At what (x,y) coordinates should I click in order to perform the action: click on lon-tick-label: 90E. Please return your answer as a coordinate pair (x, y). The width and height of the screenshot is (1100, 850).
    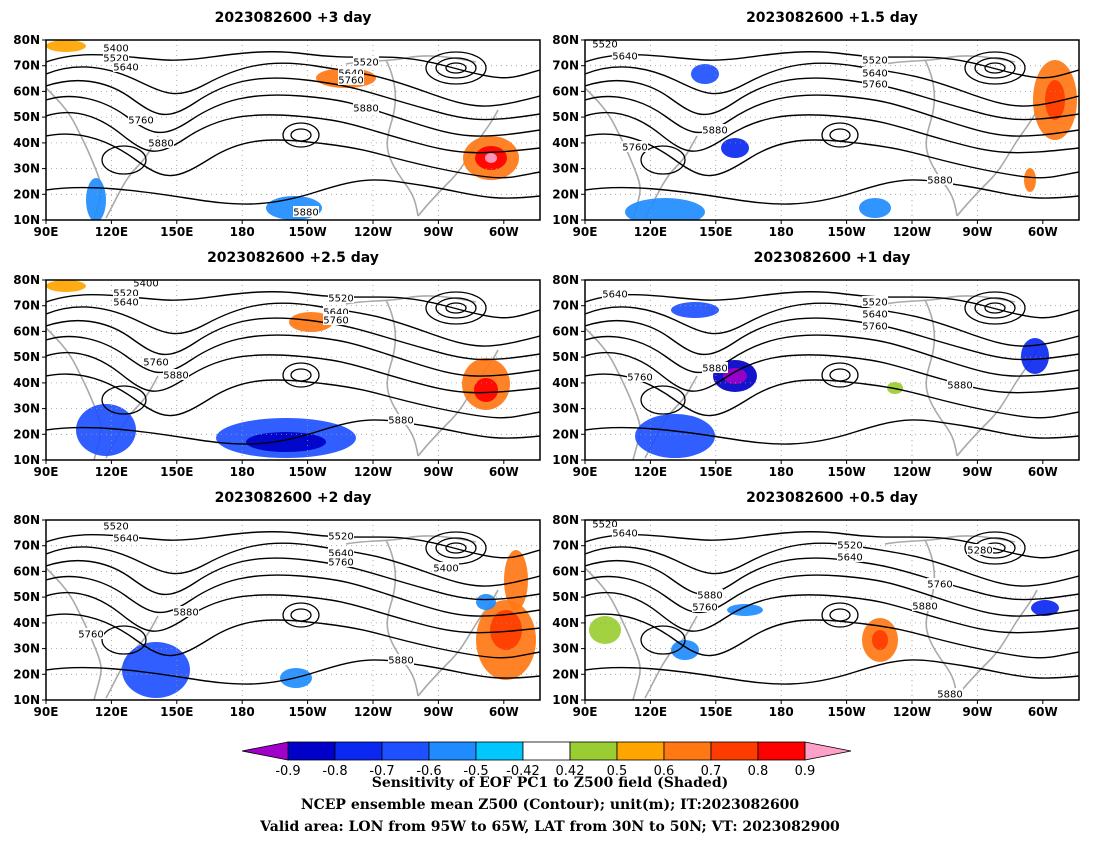
    Looking at the image, I should click on (585, 232).